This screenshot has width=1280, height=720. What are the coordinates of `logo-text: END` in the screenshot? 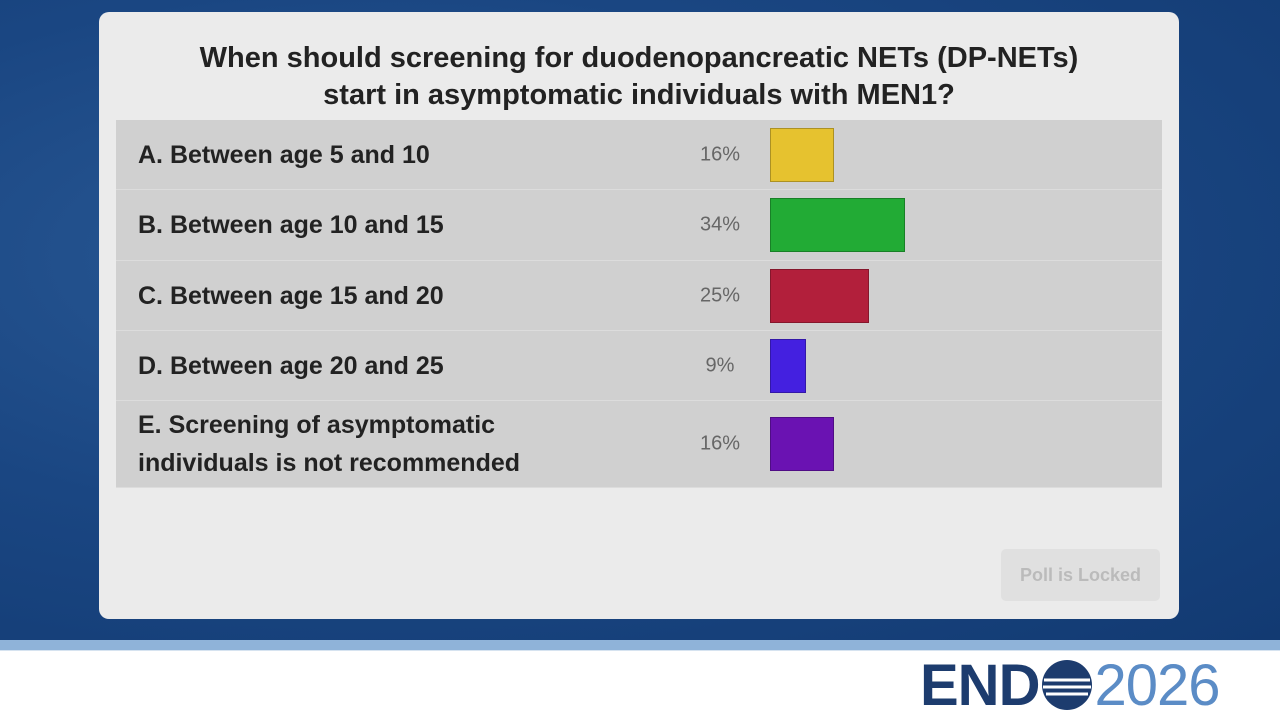 It's located at (980, 685).